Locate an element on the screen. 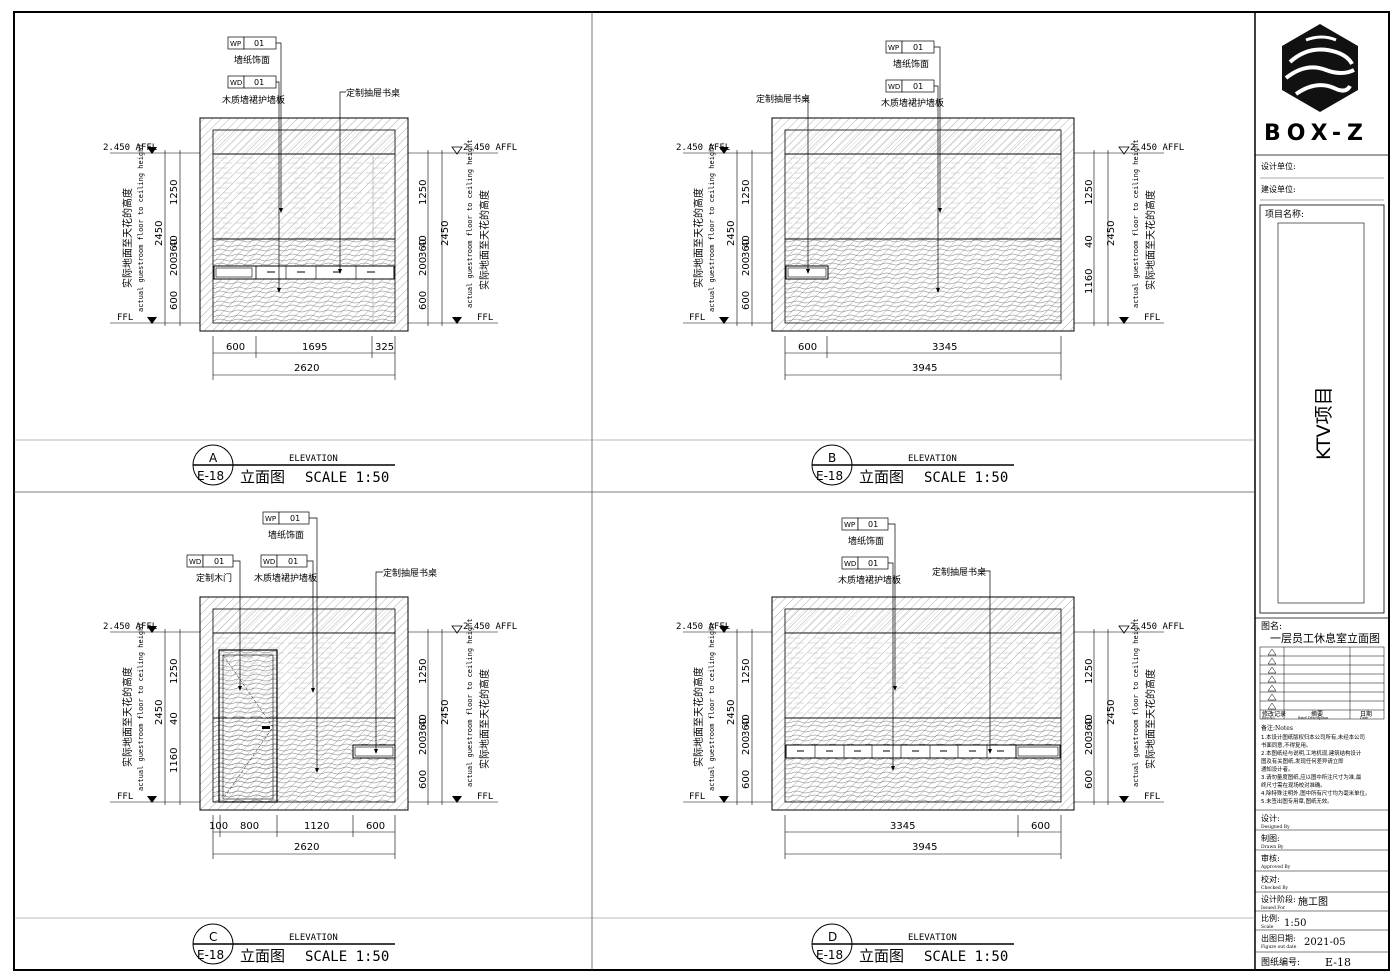 This screenshot has width=1400, height=980. issue-label: 设计阶段: is located at coordinates (1278, 899).